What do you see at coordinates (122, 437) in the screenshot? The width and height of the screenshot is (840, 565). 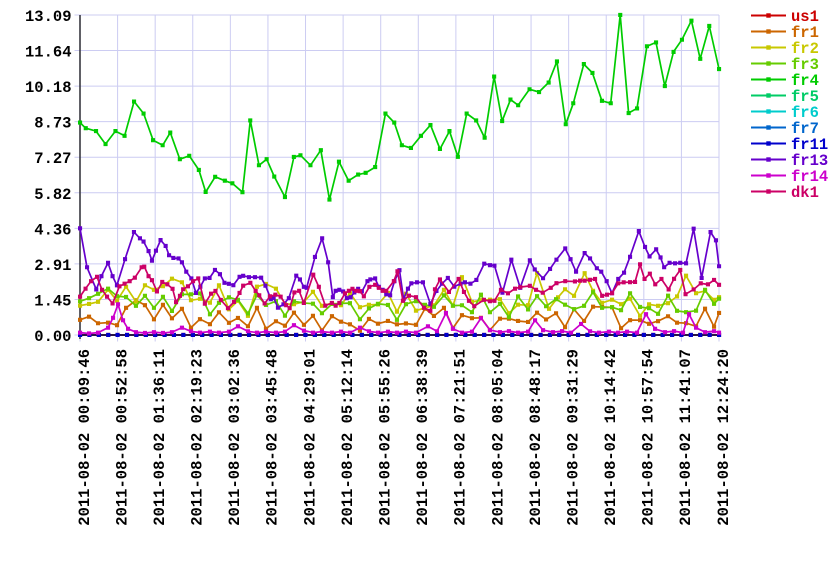 I see `svg-text: 2011-08-02 00:52:58` at bounding box center [122, 437].